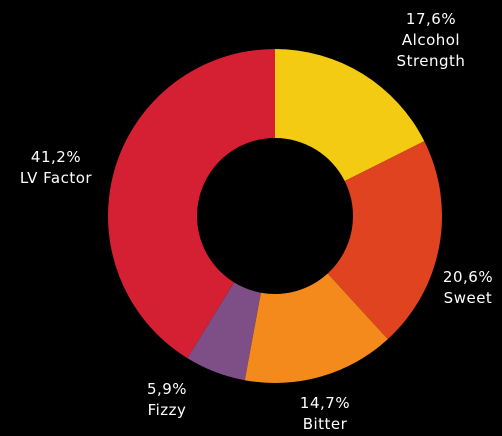 This screenshot has width=502, height=436. I want to click on category-label-lv-factor: LV Factor, so click(56, 178).